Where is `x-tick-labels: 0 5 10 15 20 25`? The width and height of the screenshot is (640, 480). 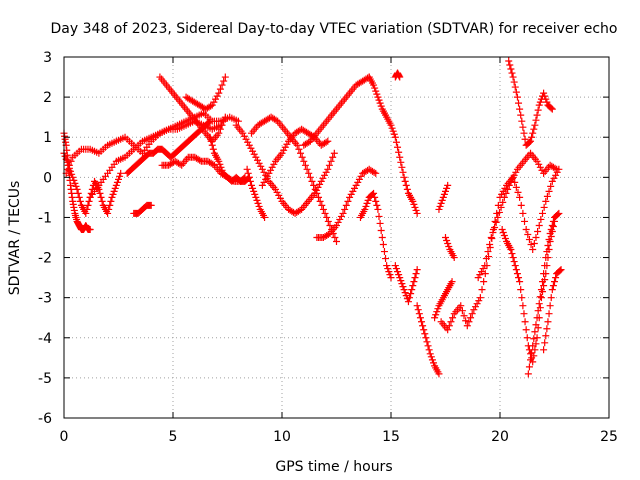
x-tick-labels: 0 5 10 15 20 25 is located at coordinates (339, 437).